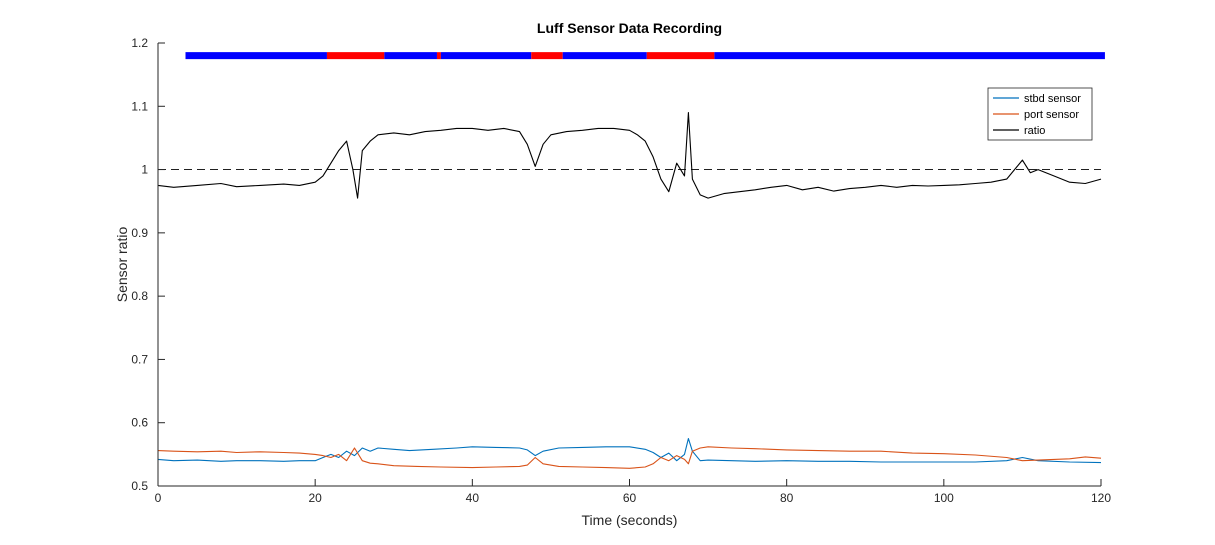 The height and width of the screenshot is (545, 1215). I want to click on y-tick-label: 1.1, so click(139, 106).